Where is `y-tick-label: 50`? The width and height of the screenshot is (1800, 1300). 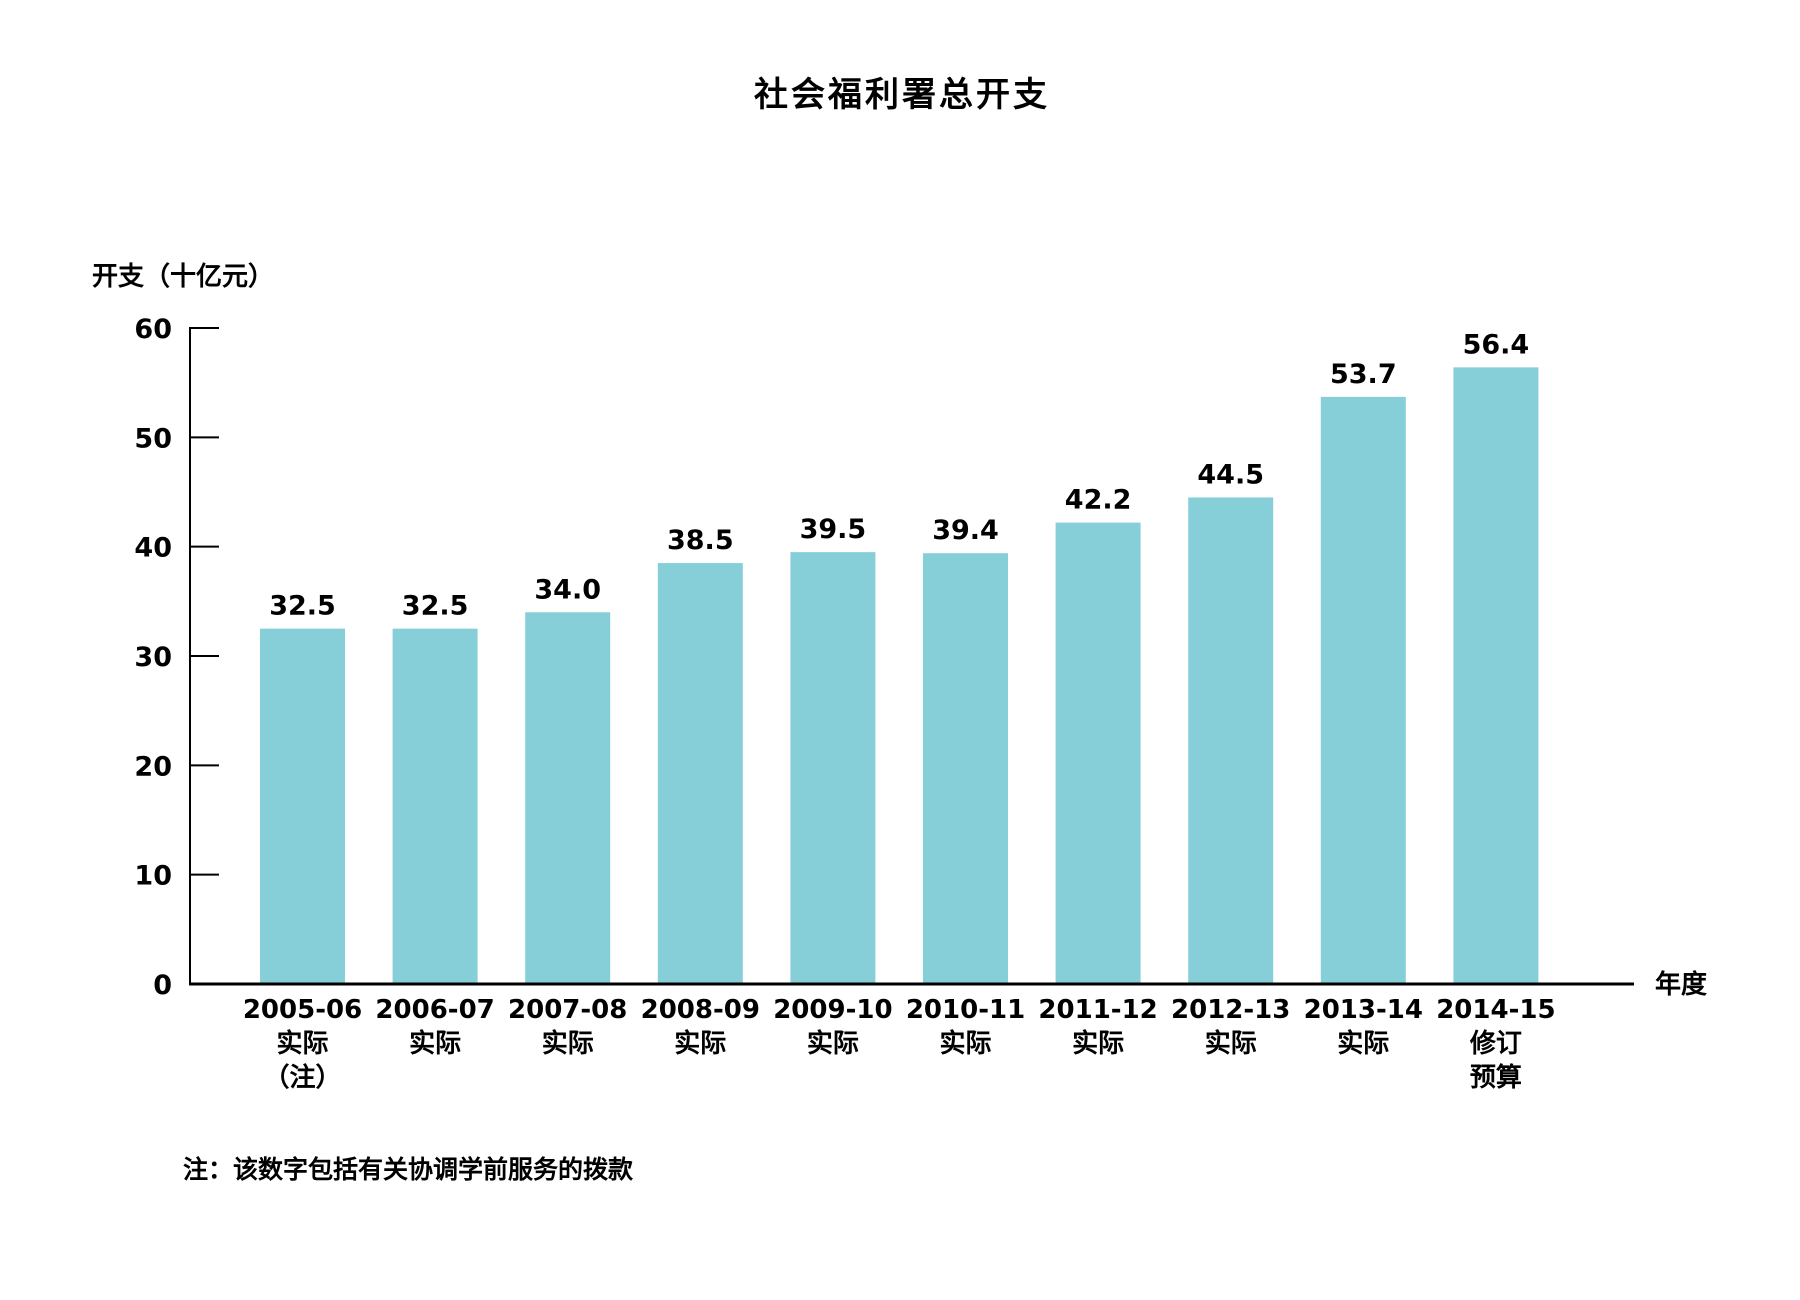
y-tick-label: 50 is located at coordinates (153, 438).